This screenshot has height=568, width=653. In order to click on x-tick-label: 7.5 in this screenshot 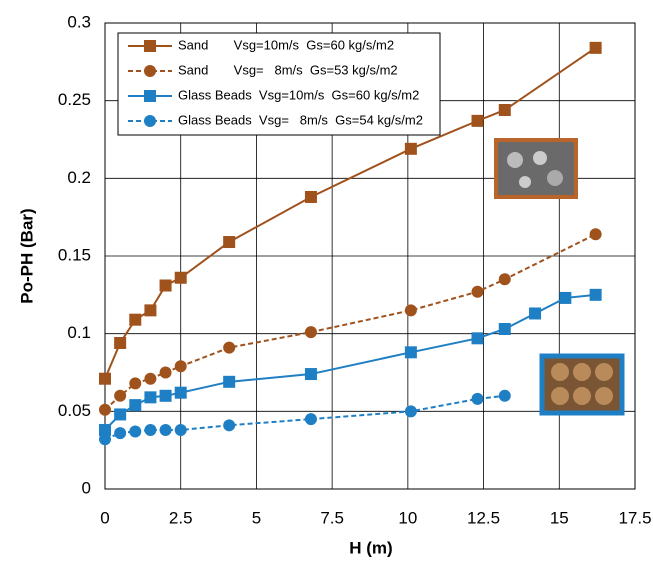, I will do `click(332, 517)`.